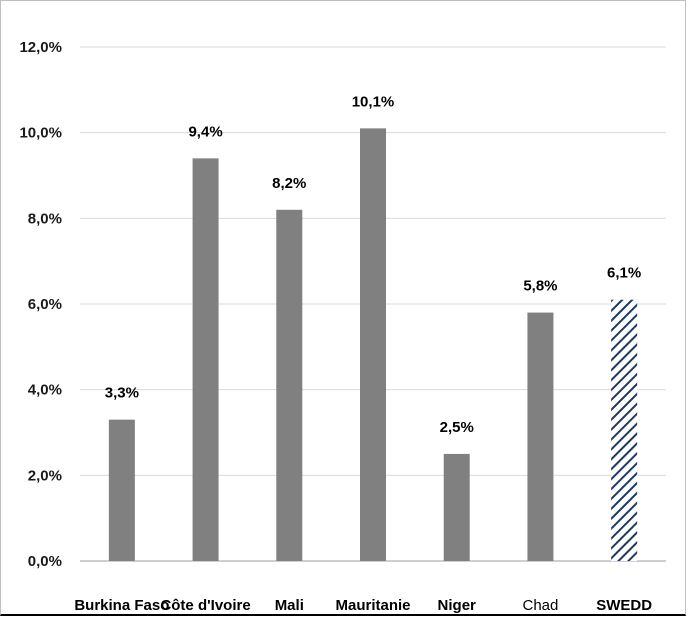  I want to click on category-label: Côte d'Ivoire, so click(205, 605).